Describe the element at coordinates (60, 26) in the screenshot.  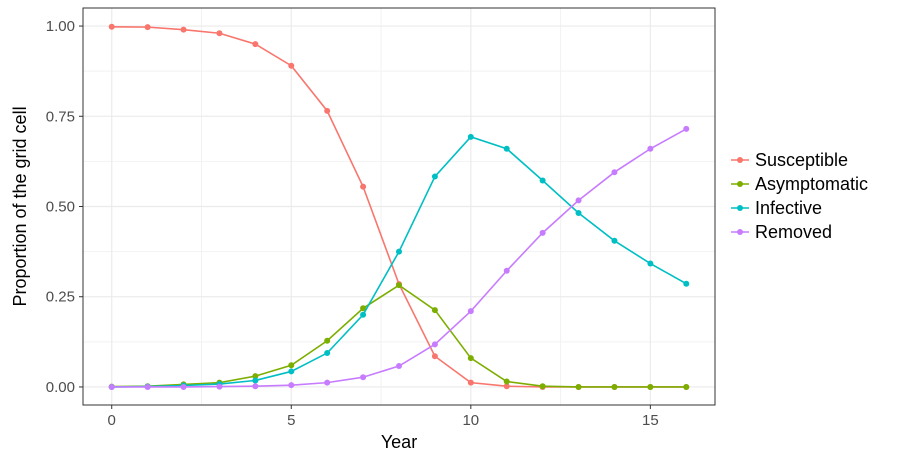
I see `y-tick-label: 1.00` at that location.